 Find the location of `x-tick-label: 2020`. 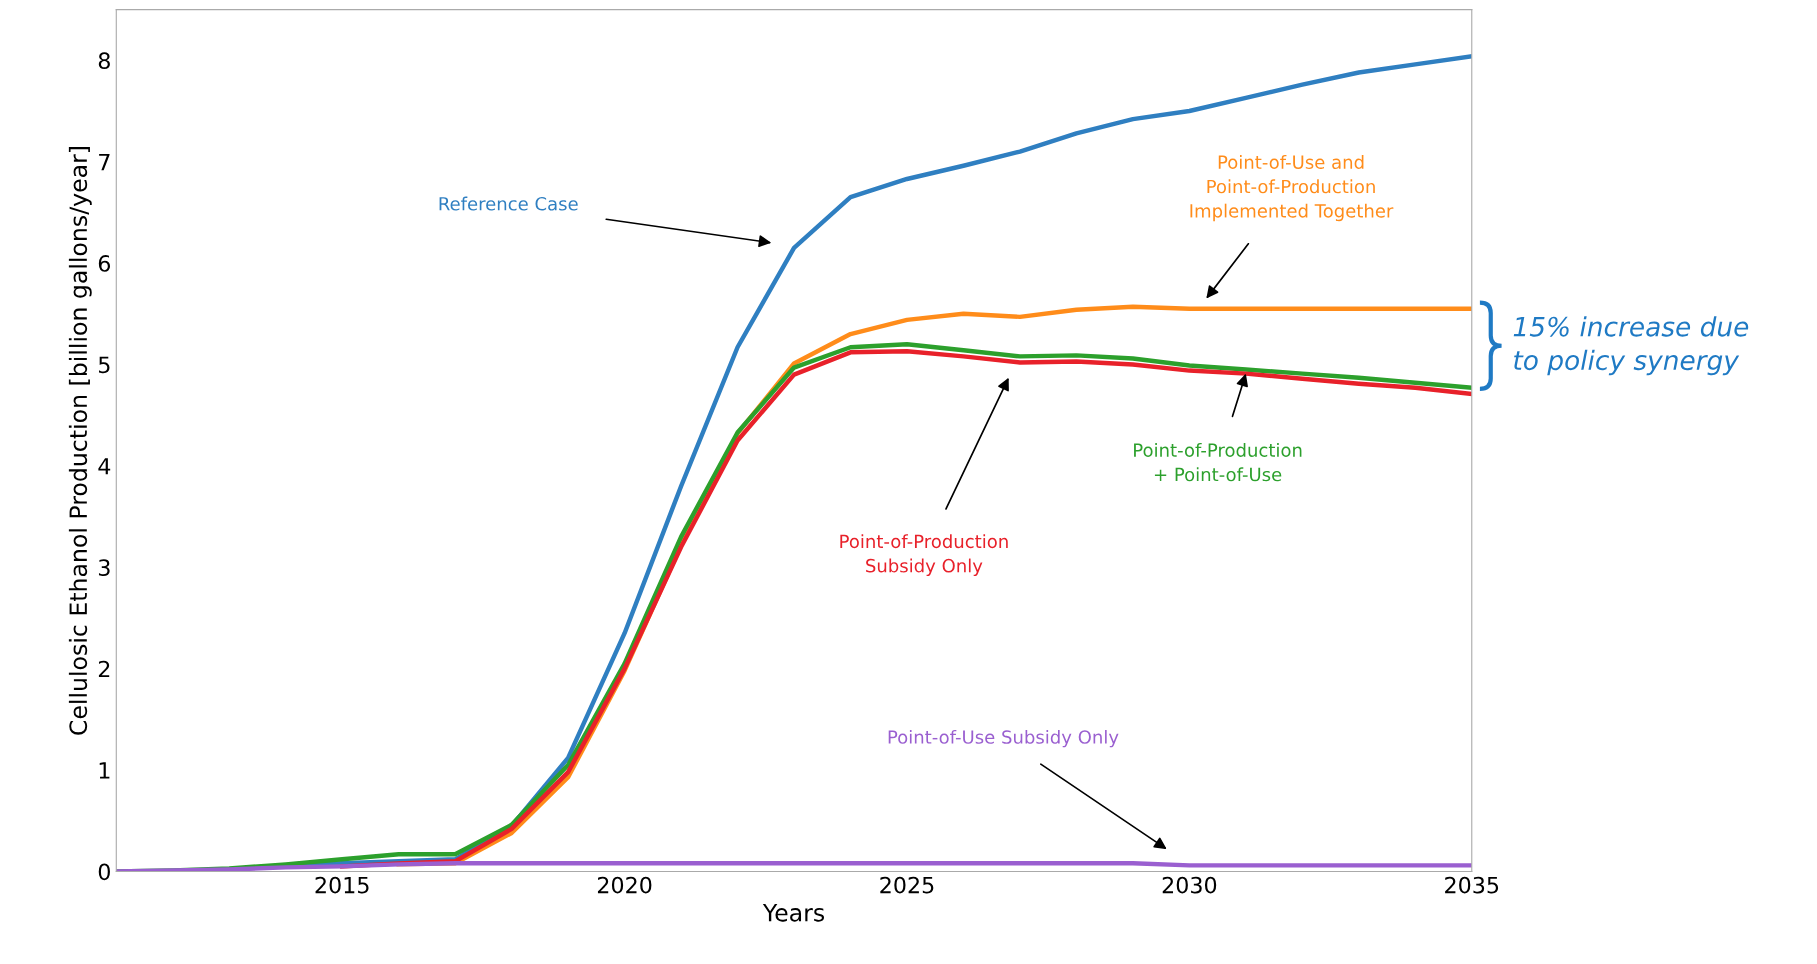

x-tick-label: 2020 is located at coordinates (624, 885).